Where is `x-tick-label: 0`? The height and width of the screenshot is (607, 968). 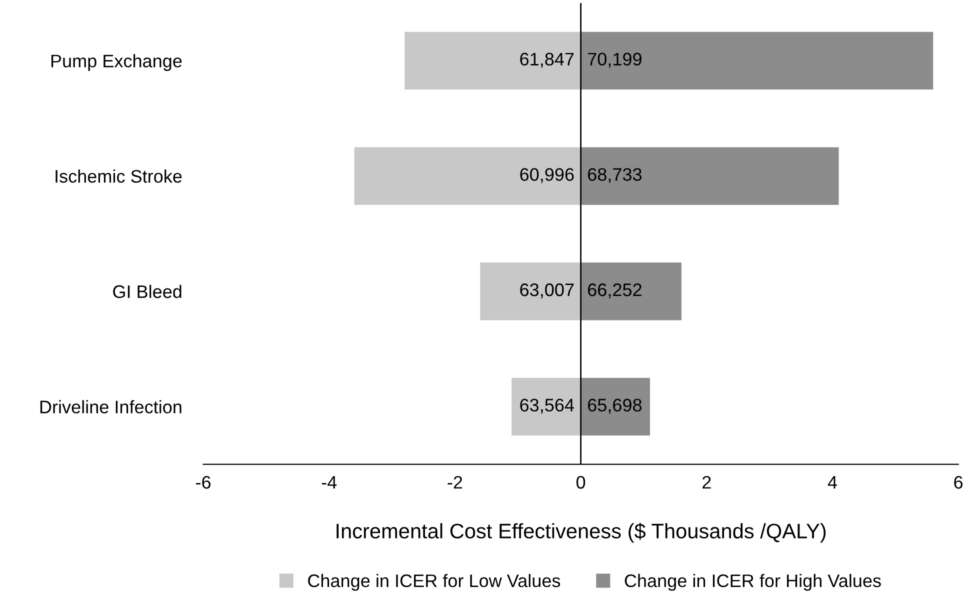
x-tick-label: 0 is located at coordinates (581, 482).